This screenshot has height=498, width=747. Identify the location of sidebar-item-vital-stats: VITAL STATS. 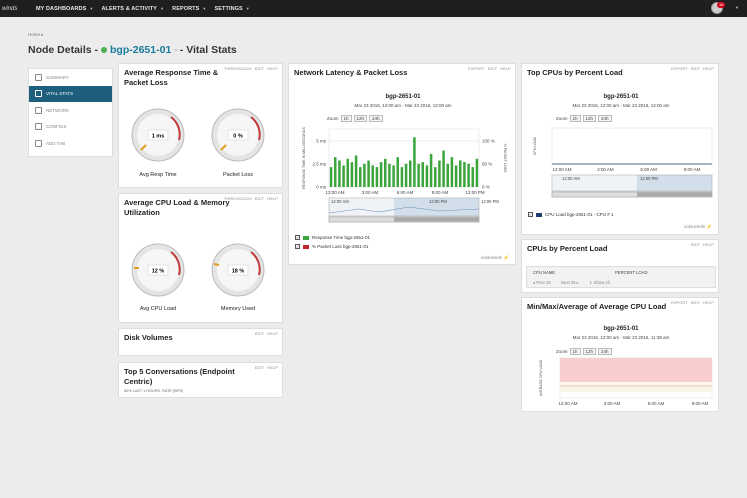
(70, 93).